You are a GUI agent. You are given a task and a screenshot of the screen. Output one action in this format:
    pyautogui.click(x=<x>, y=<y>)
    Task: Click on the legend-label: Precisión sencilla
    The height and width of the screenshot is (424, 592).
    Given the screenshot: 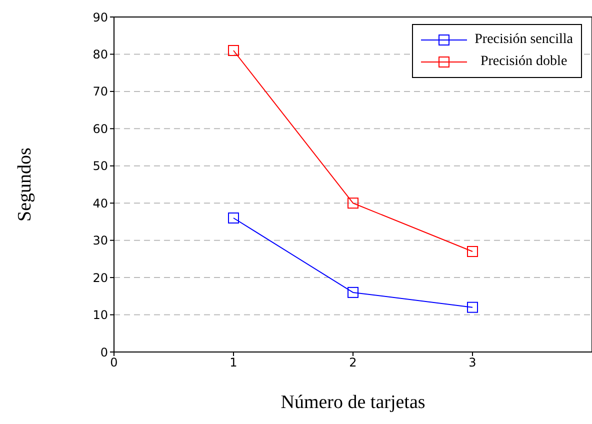 What is the action you would take?
    pyautogui.click(x=523, y=40)
    